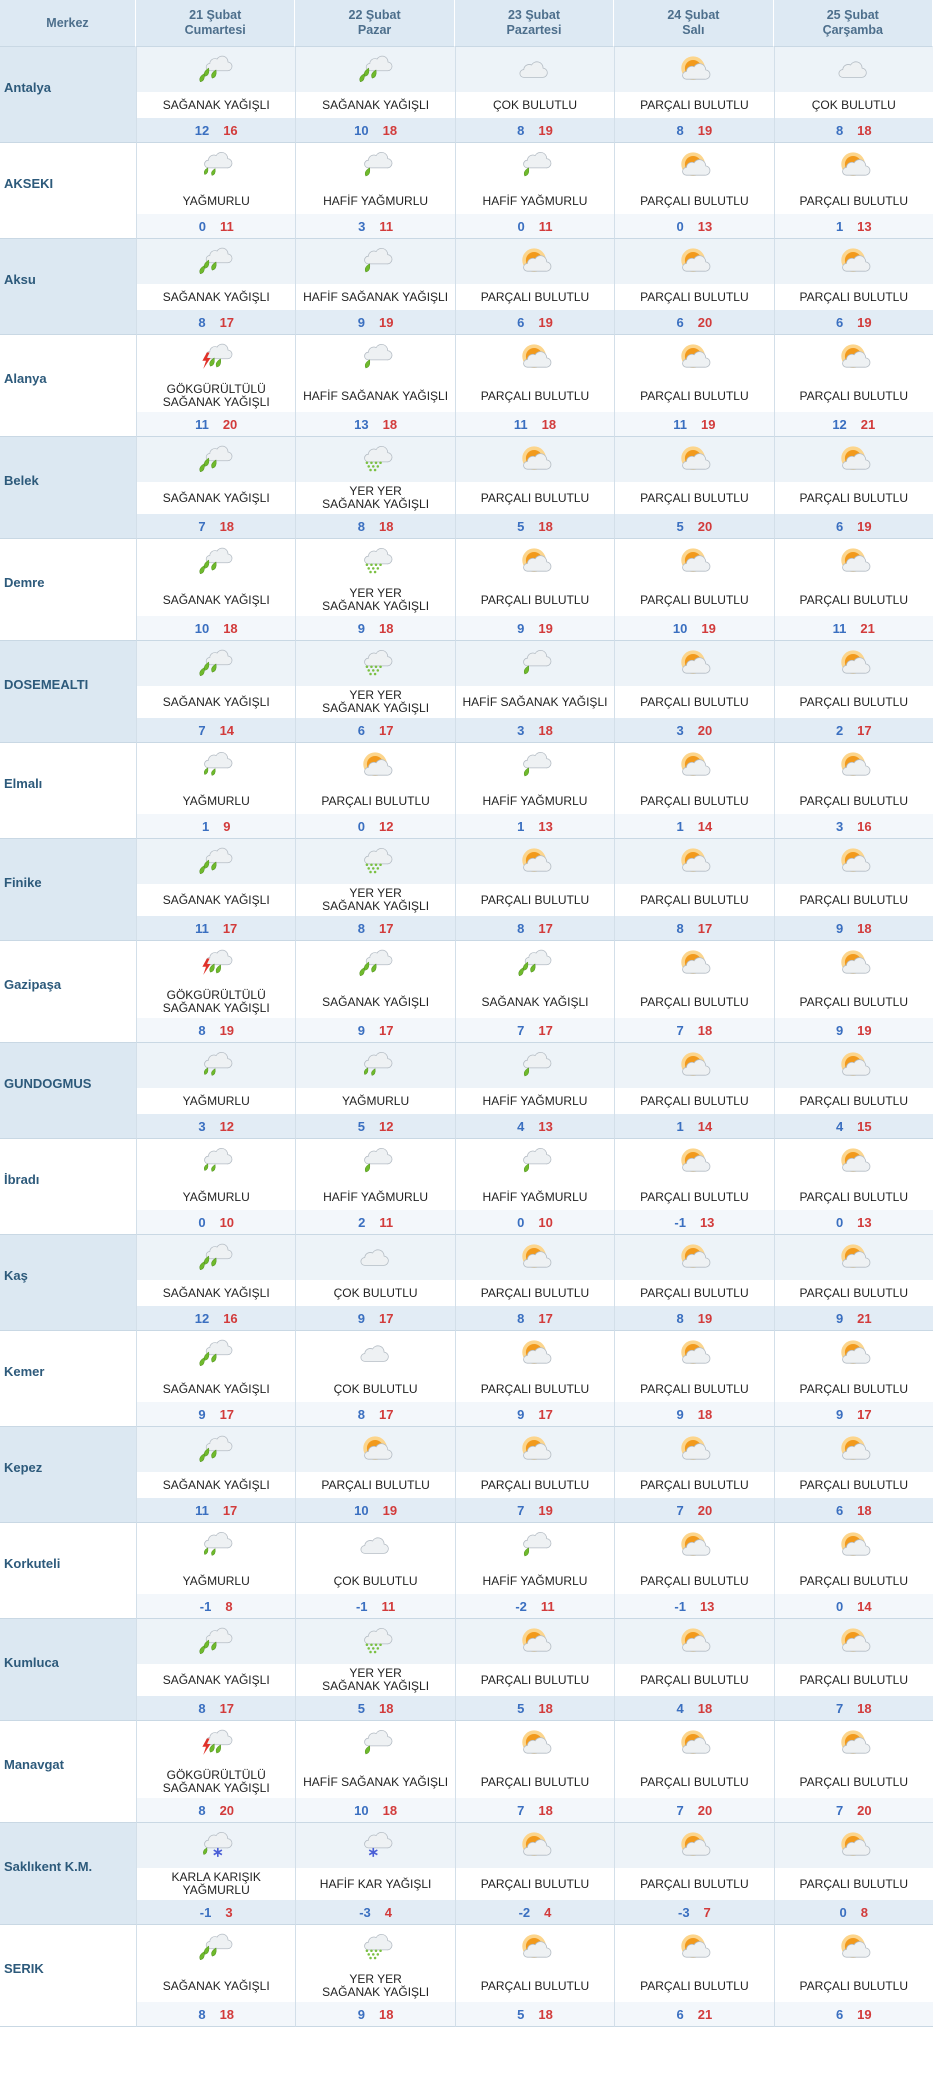 The width and height of the screenshot is (933, 2075). Describe the element at coordinates (535, 201) in the screenshot. I see `condition-area: HAFİF YAĞMURLU` at that location.